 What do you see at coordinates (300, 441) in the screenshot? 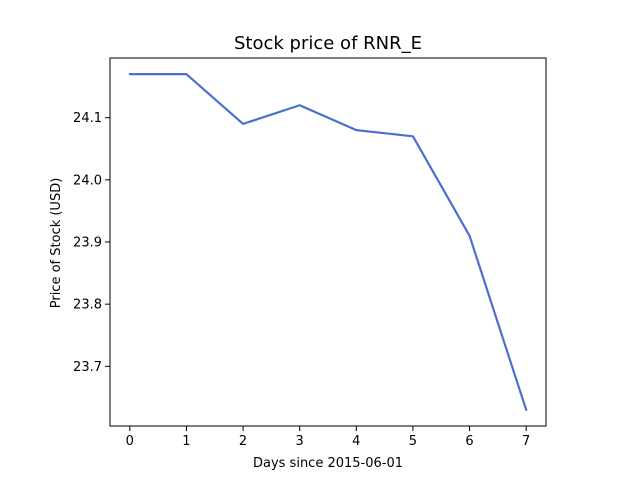
I see `x-tick-label: 3` at bounding box center [300, 441].